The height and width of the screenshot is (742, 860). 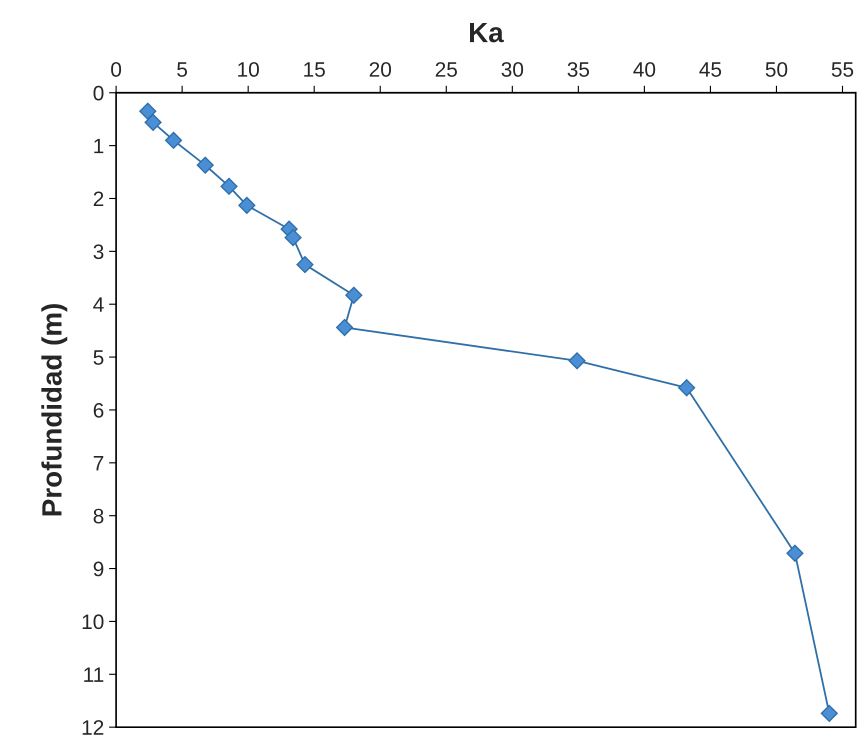 I want to click on x-tick-label: 10, so click(x=248, y=69).